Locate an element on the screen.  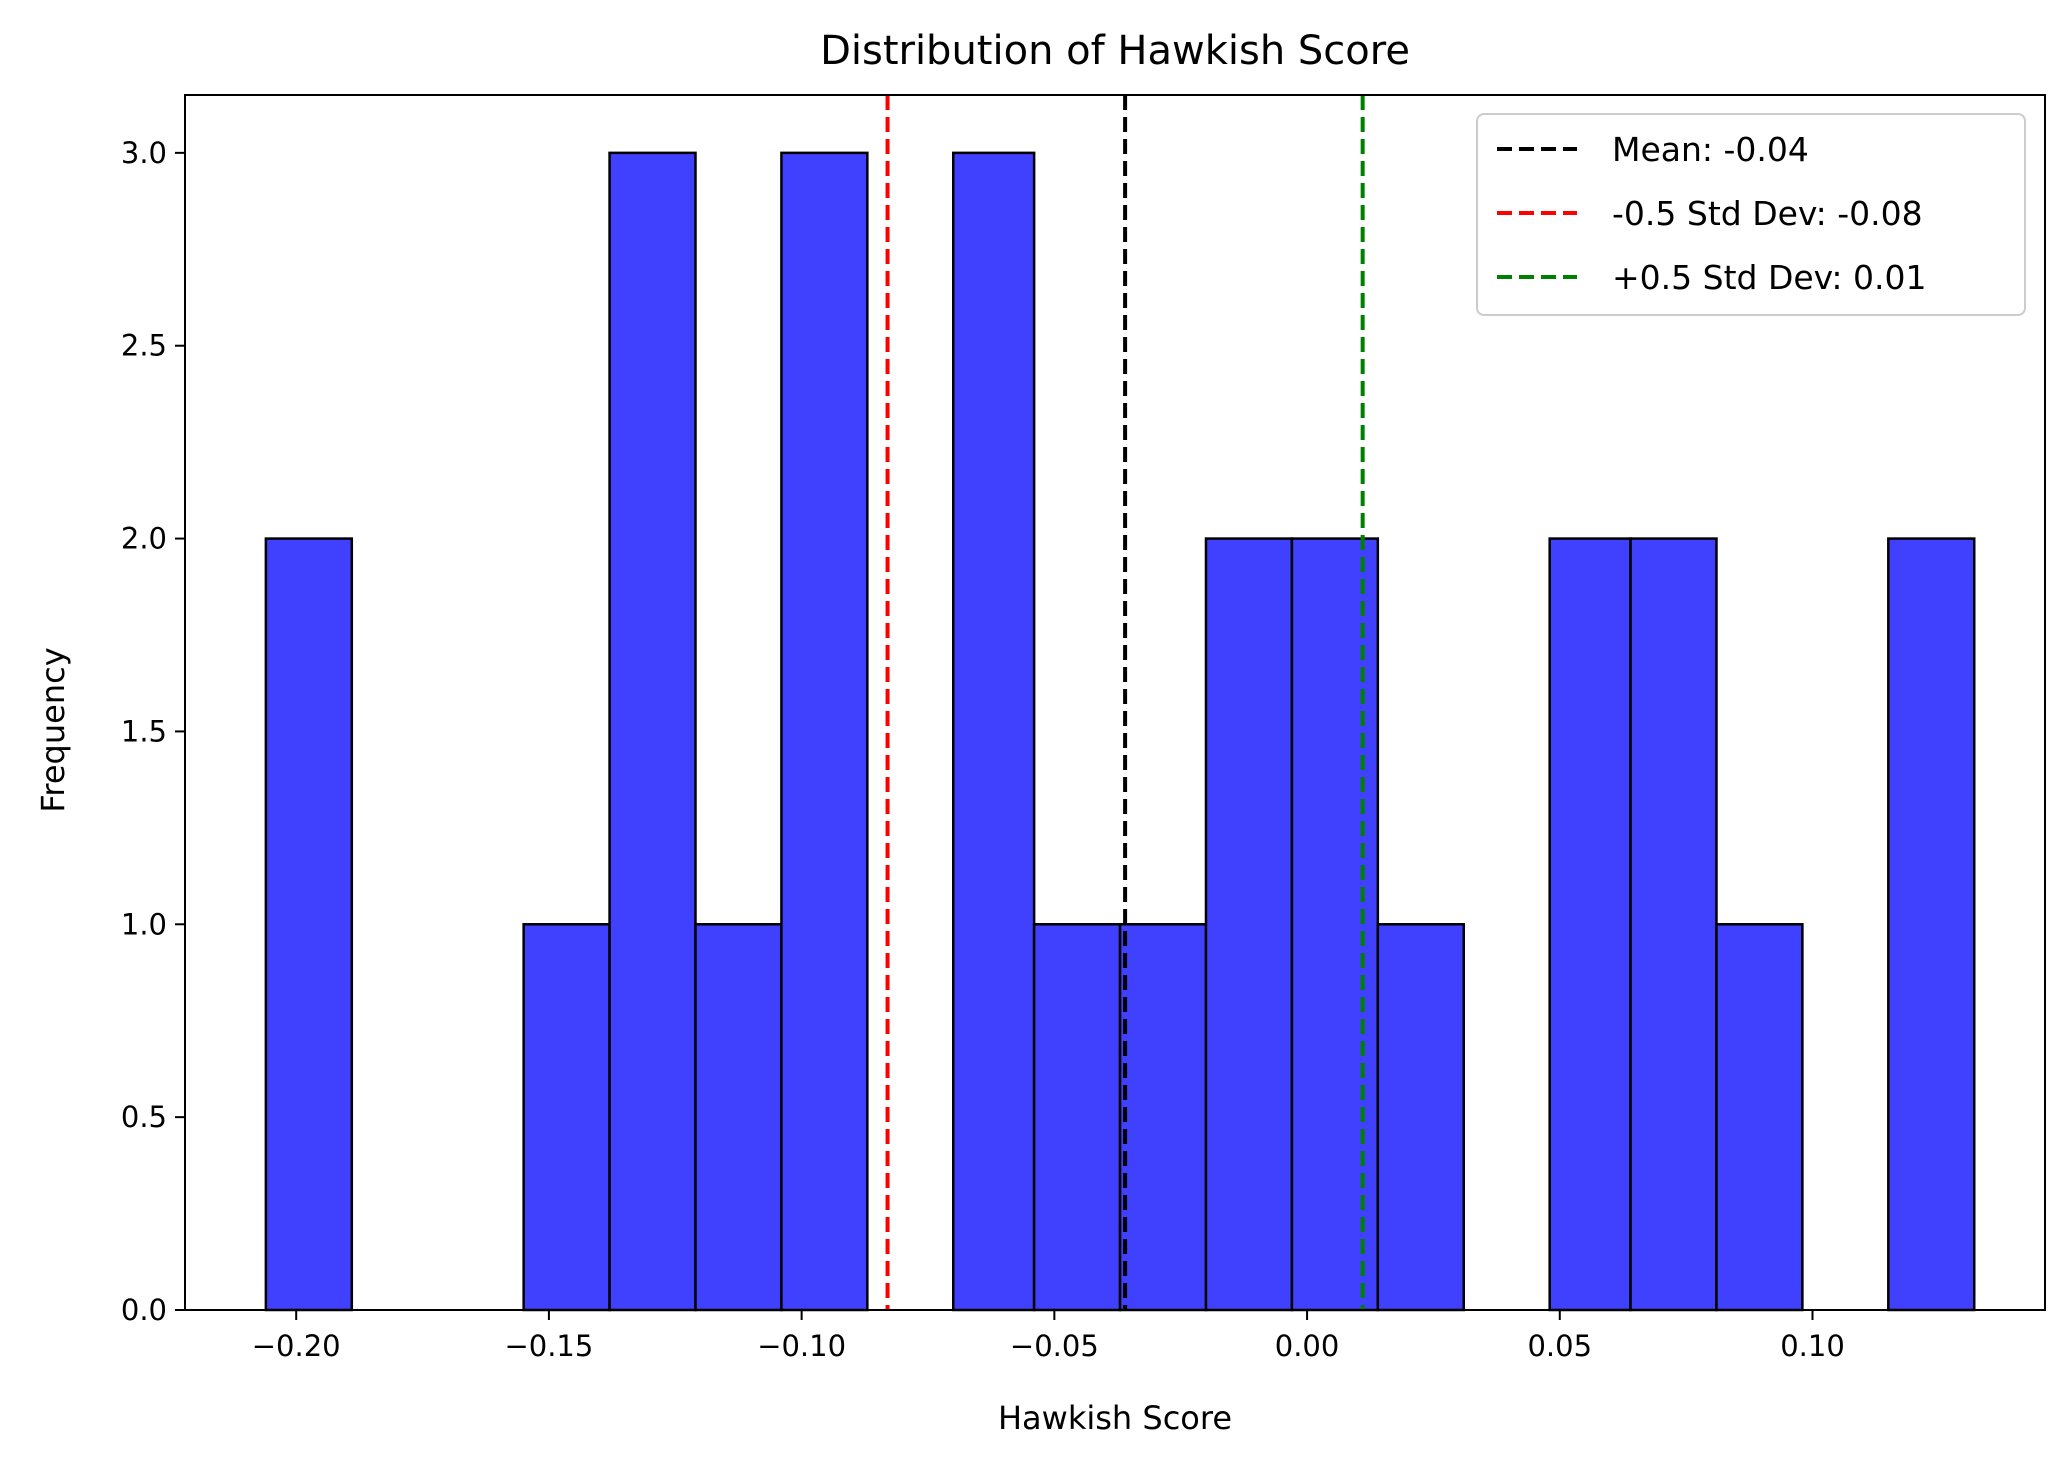
y-tick-label: 1.0 is located at coordinates (144, 924).